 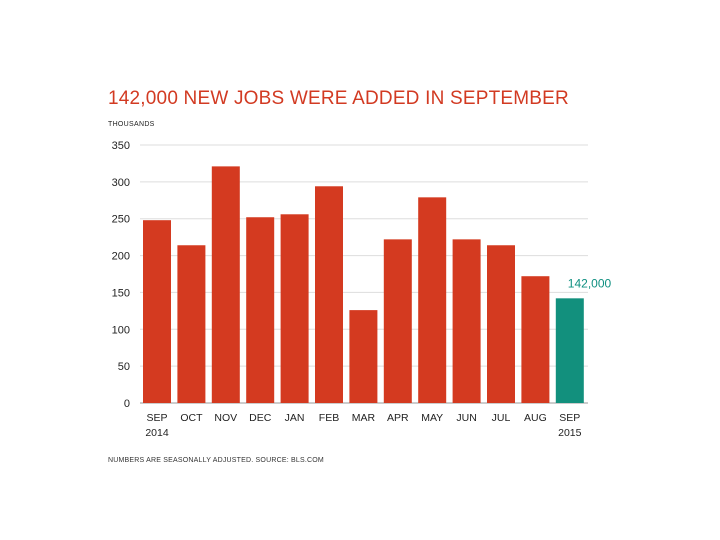 What do you see at coordinates (364, 418) in the screenshot?
I see `x-tick-label: MAR` at bounding box center [364, 418].